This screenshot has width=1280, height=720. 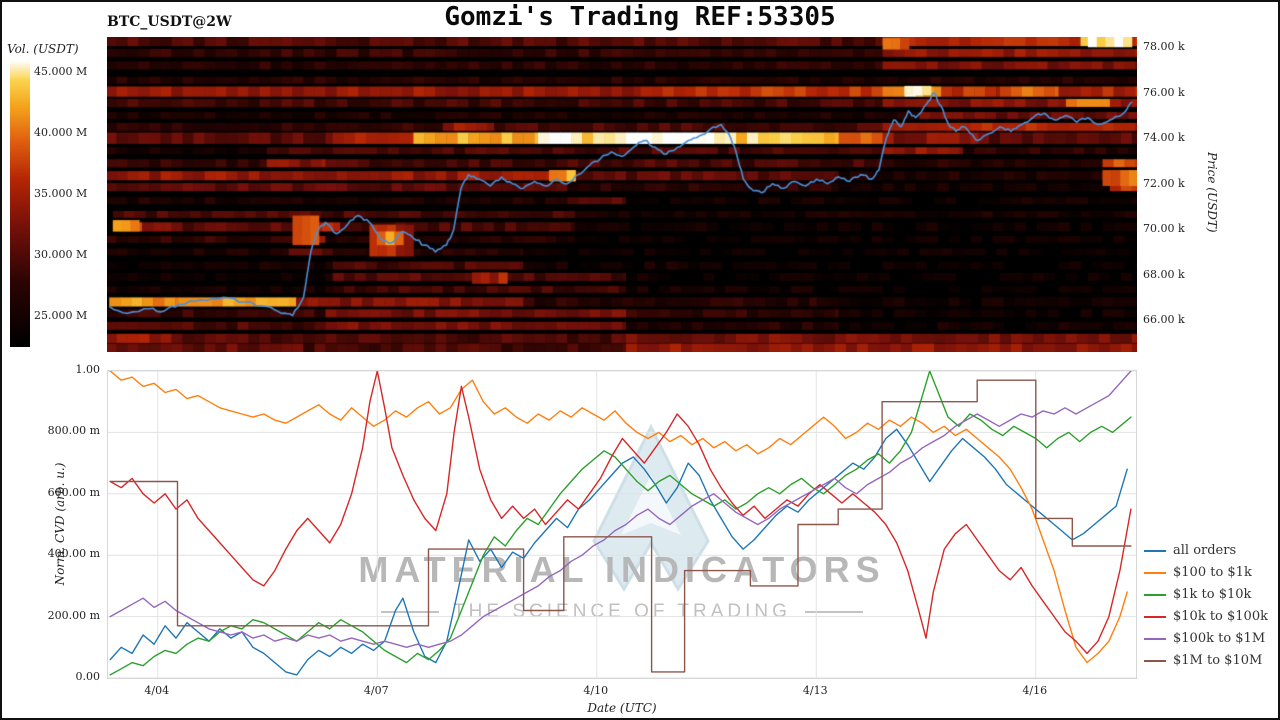 I want to click on price-tick-label: 76.00 k, so click(x=1164, y=92).